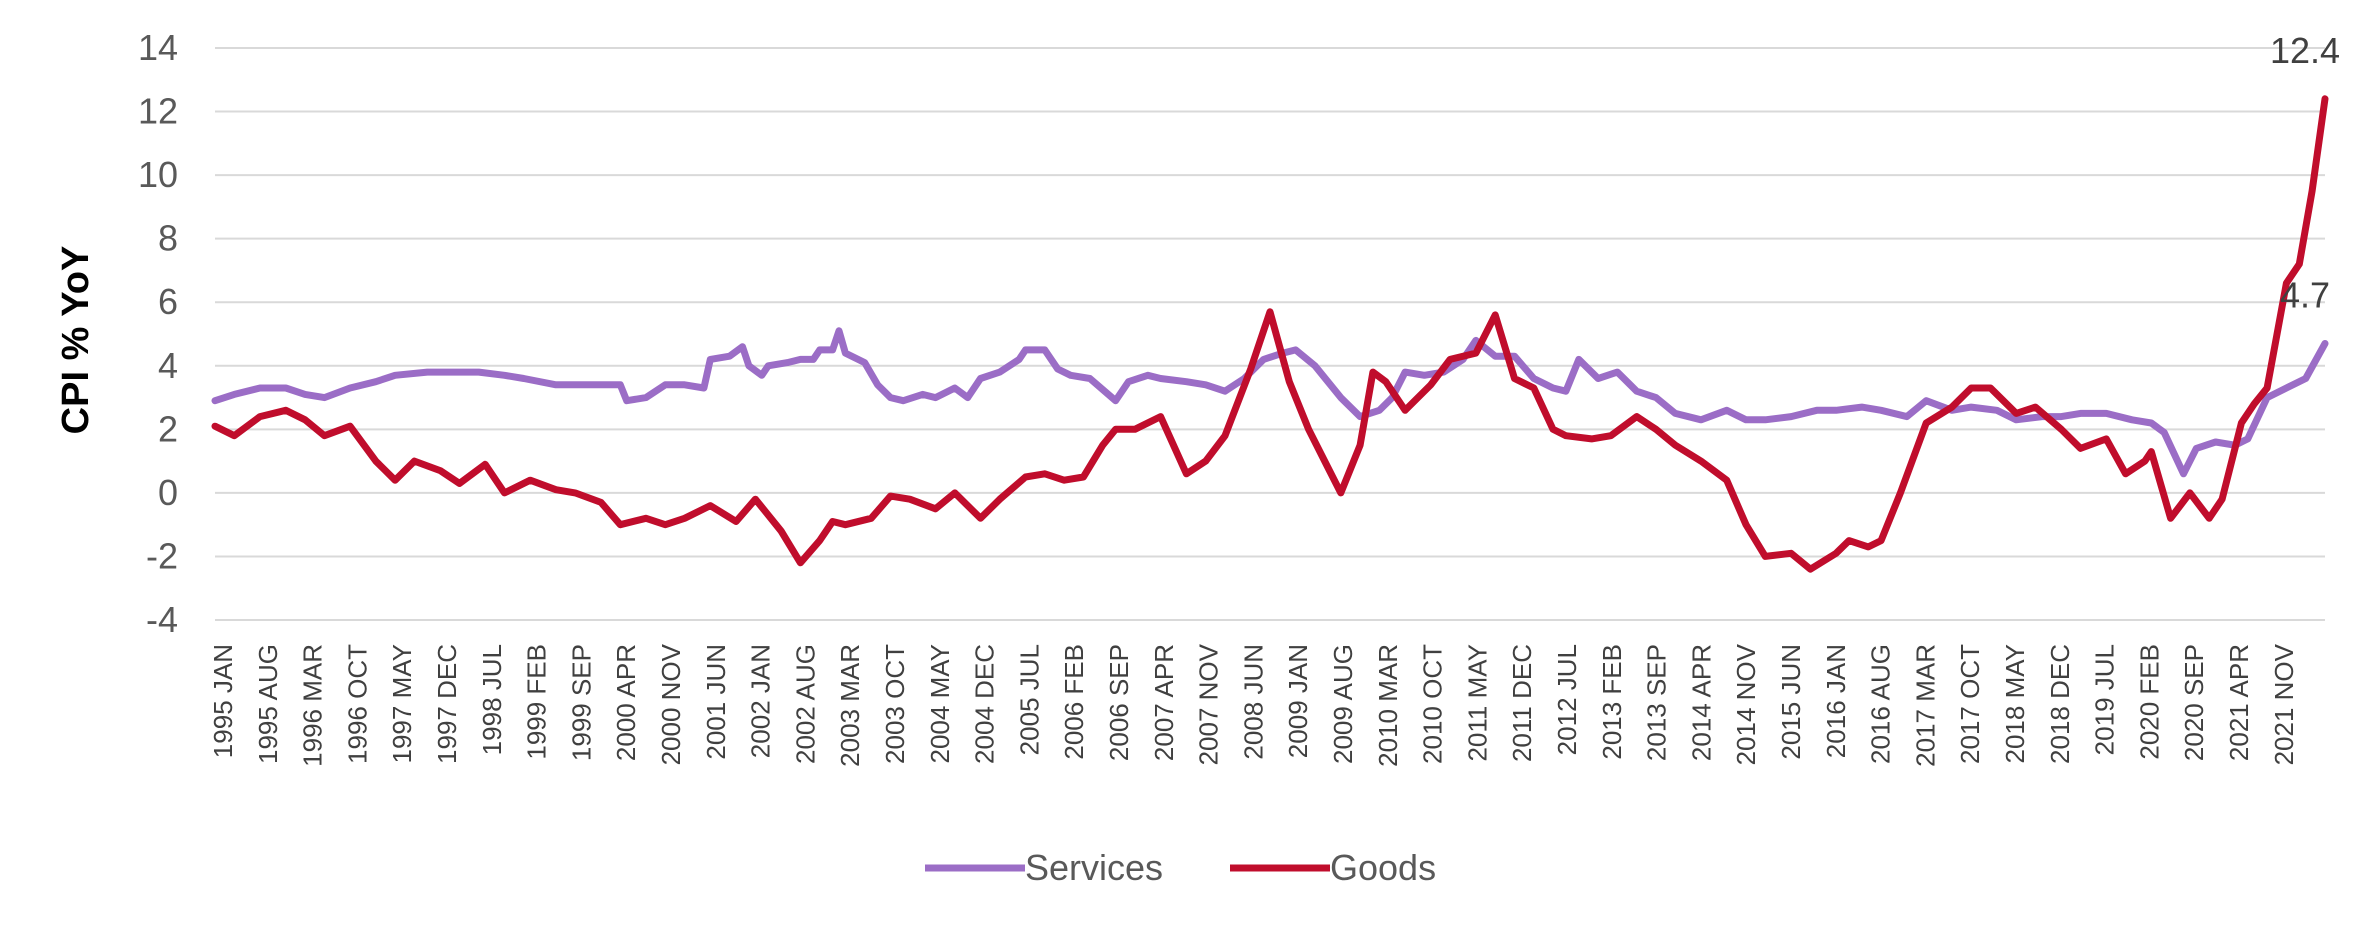  Describe the element at coordinates (162, 555) in the screenshot. I see `y-tick-label: -2` at that location.